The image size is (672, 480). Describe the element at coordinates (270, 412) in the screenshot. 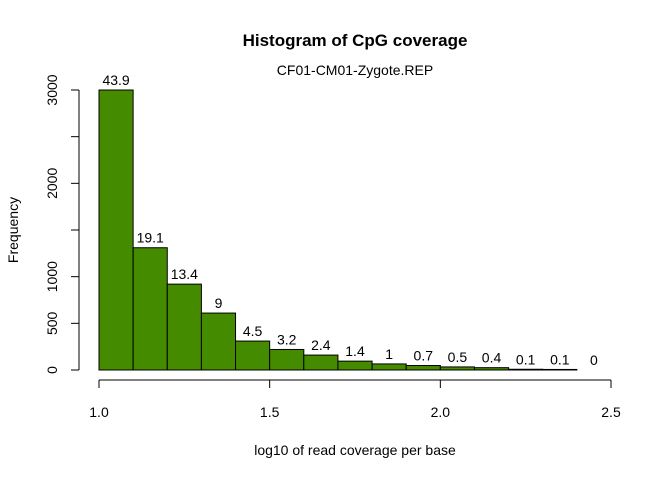

I see `x-tick-label: 1.5` at that location.